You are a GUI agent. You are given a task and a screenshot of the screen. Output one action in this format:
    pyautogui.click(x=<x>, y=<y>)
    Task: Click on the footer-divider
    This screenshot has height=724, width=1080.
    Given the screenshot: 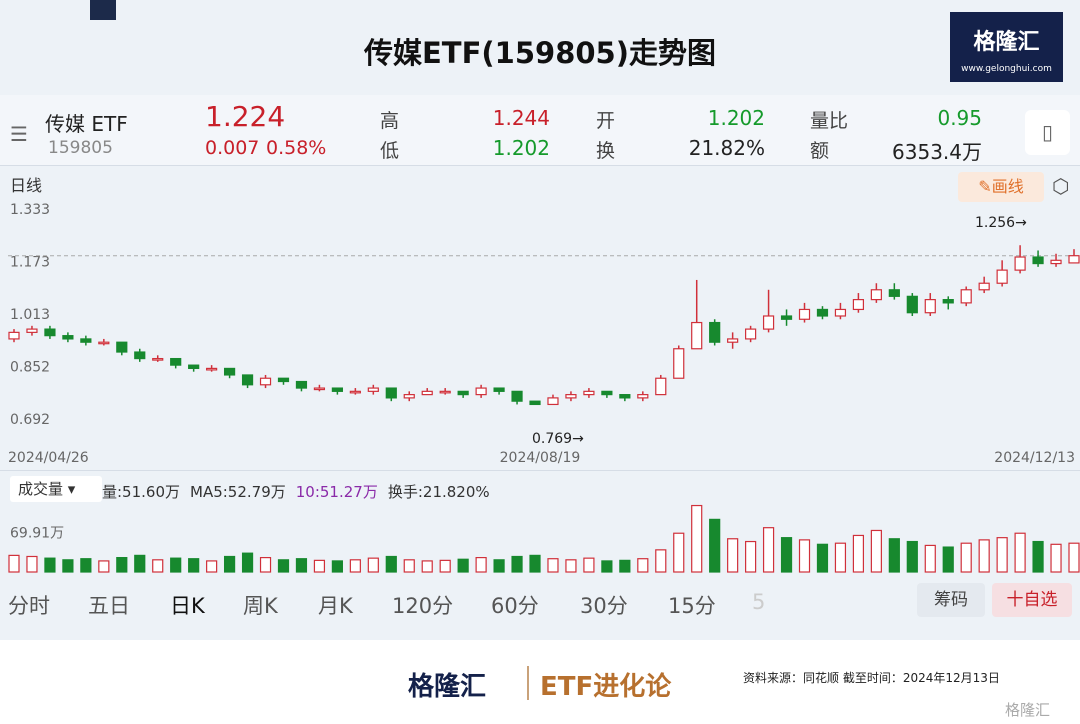 What is the action you would take?
    pyautogui.click(x=528, y=683)
    